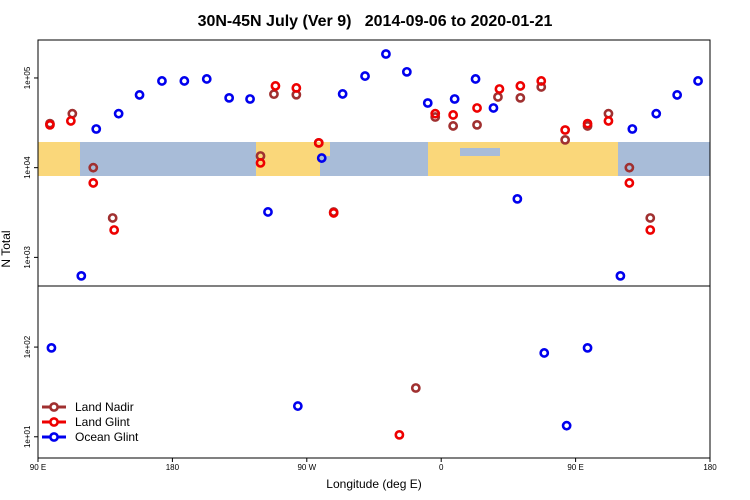 This screenshot has height=500, width=750. What do you see at coordinates (480, 152) in the screenshot?
I see `ocean-band` at bounding box center [480, 152].